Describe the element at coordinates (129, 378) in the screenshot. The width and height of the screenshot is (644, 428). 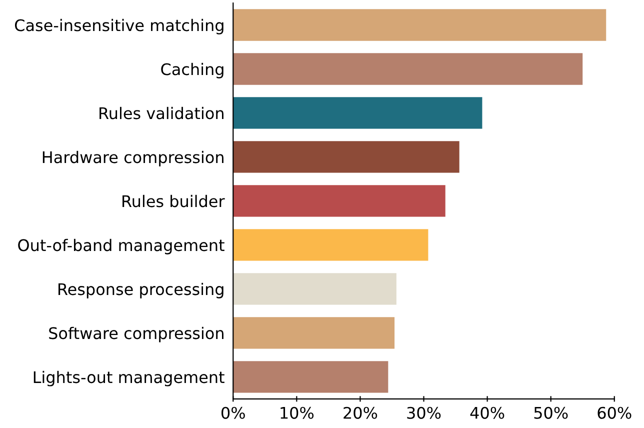
I see `y-tick-label: Lights-out management` at that location.